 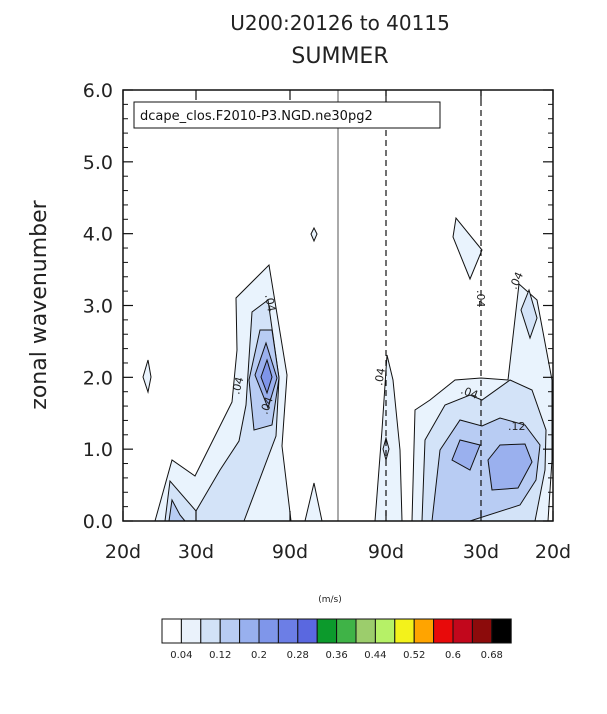 I want to click on chart-title: U200:20126 to 40115, so click(x=340, y=23).